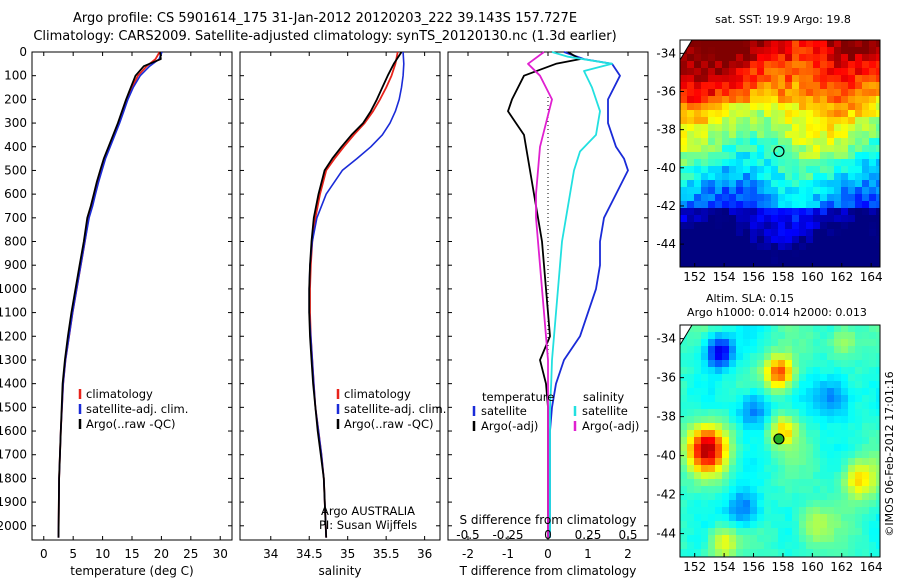  What do you see at coordinates (504, 411) in the screenshot?
I see `legend-item: satellite` at bounding box center [504, 411].